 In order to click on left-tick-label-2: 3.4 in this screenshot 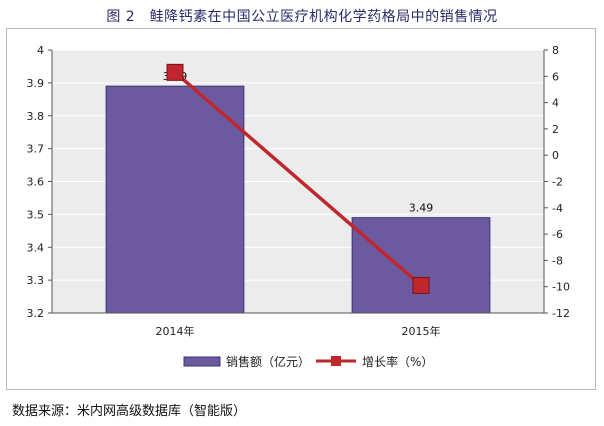, I will do `click(36, 247)`.